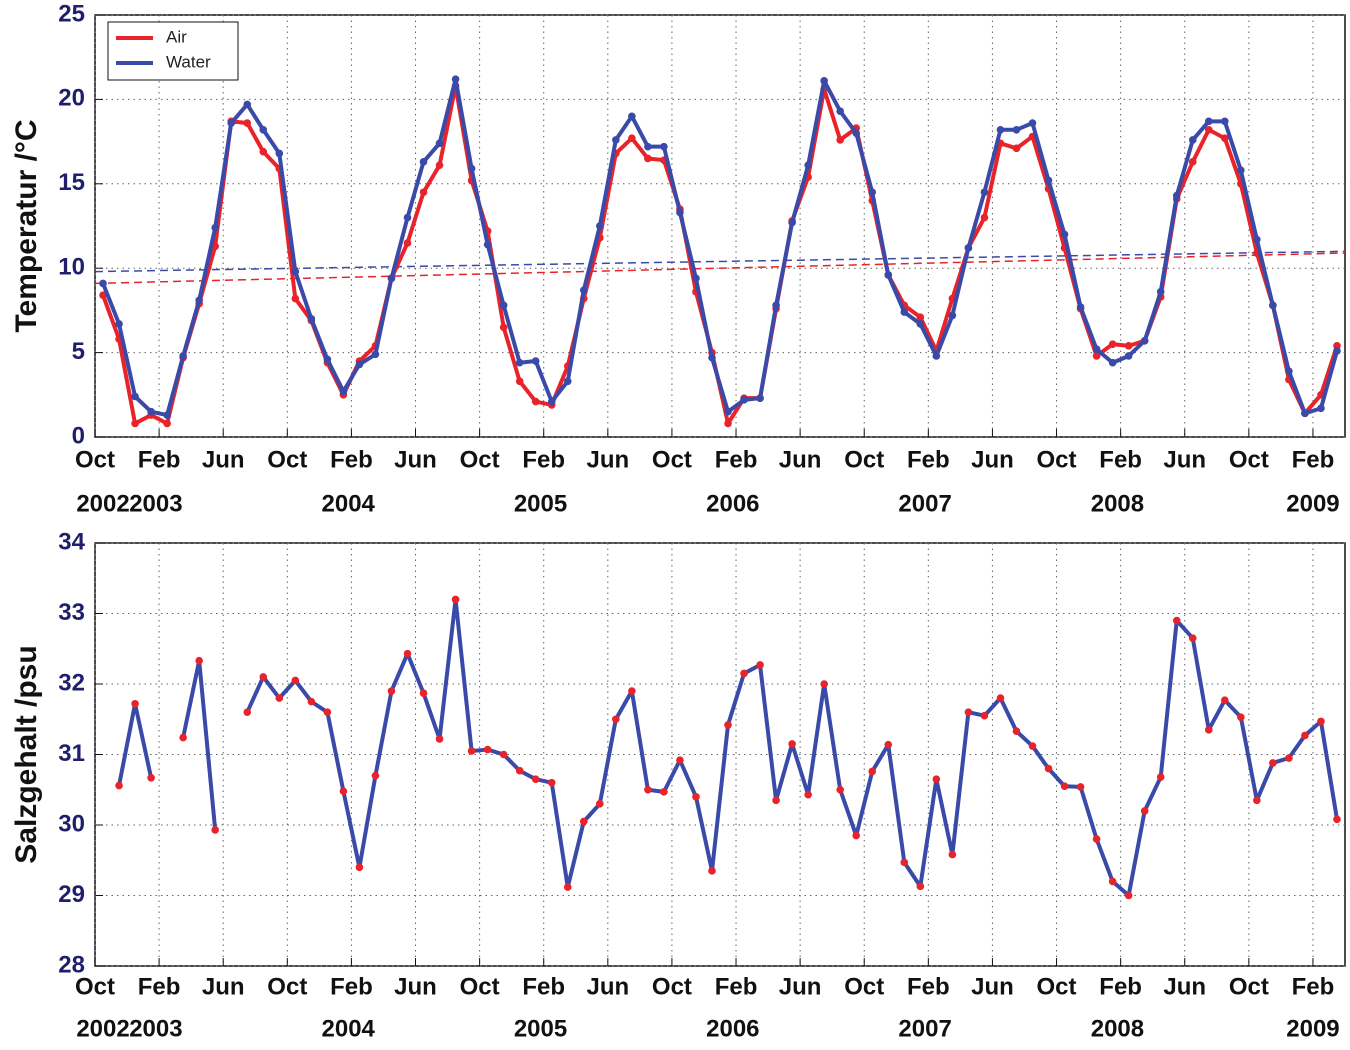 The height and width of the screenshot is (1050, 1350). What do you see at coordinates (1117, 503) in the screenshot?
I see `year-label: 2008` at bounding box center [1117, 503].